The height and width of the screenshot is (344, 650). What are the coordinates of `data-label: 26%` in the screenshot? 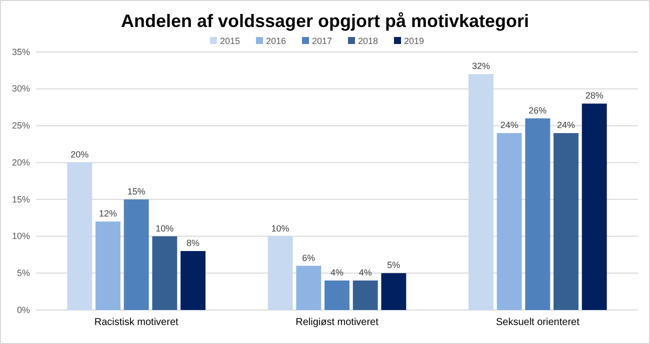 It's located at (537, 110).